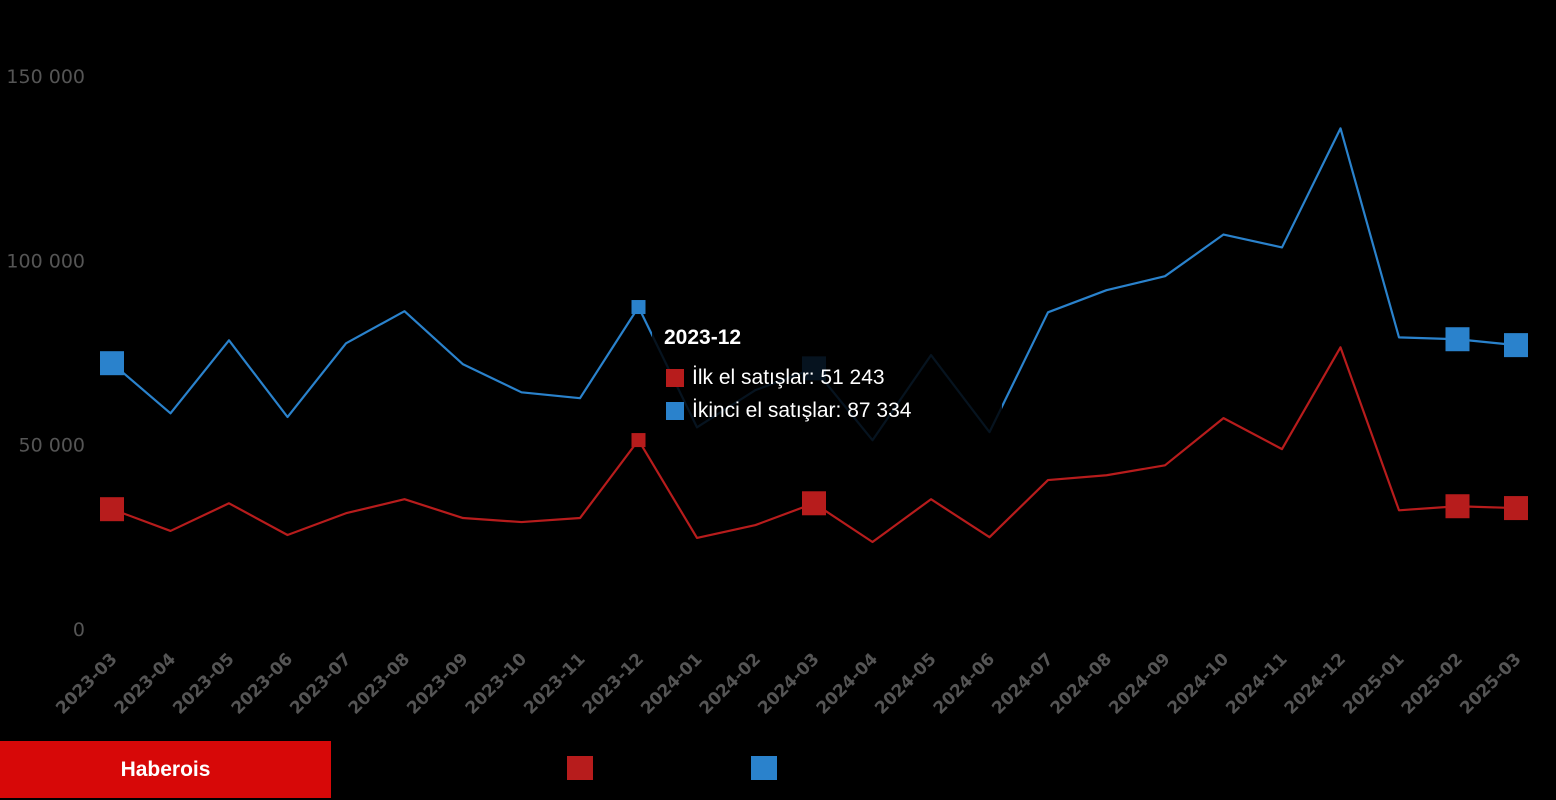 This screenshot has width=1556, height=800. Describe the element at coordinates (1490, 683) in the screenshot. I see `x-tick-label: 2025-03` at that location.